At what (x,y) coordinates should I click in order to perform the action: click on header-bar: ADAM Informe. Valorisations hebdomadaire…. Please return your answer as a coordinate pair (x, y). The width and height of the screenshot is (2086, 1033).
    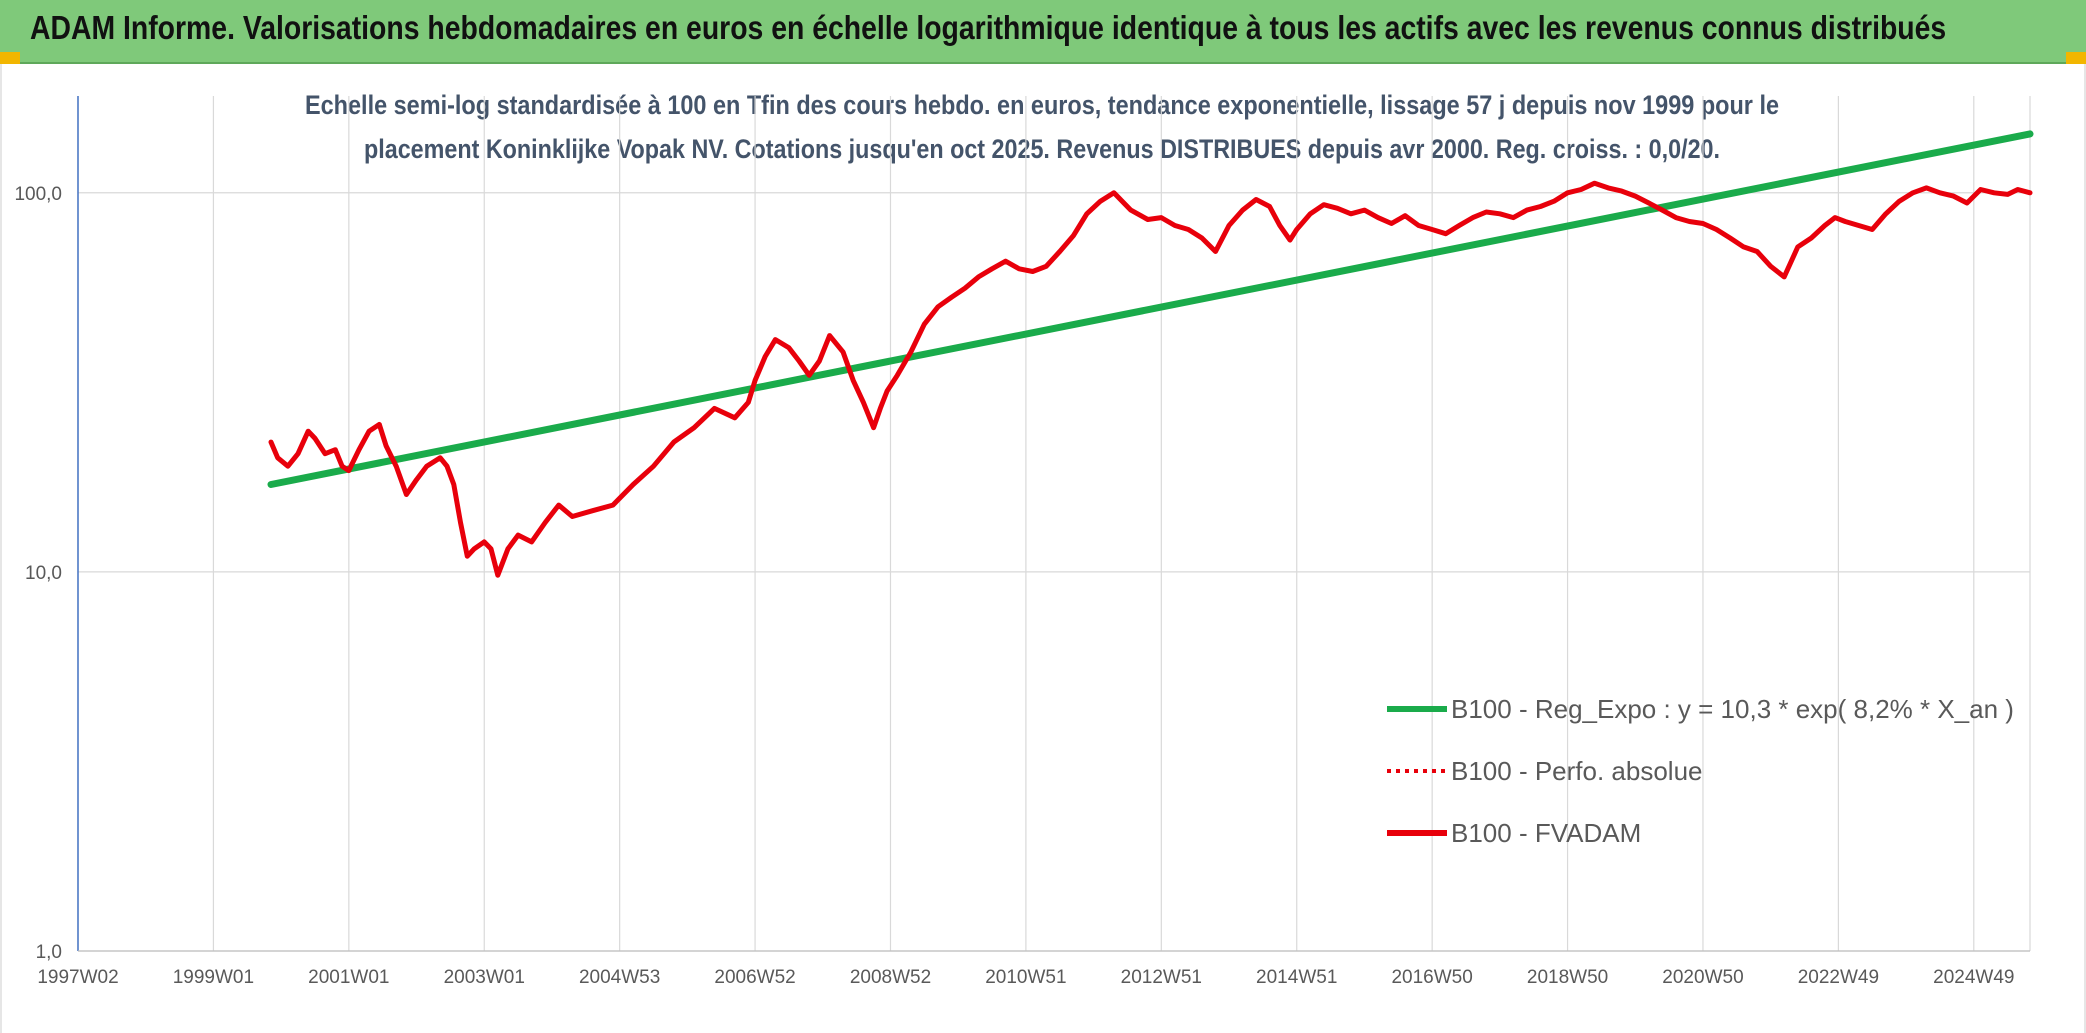
    Looking at the image, I should click on (1043, 32).